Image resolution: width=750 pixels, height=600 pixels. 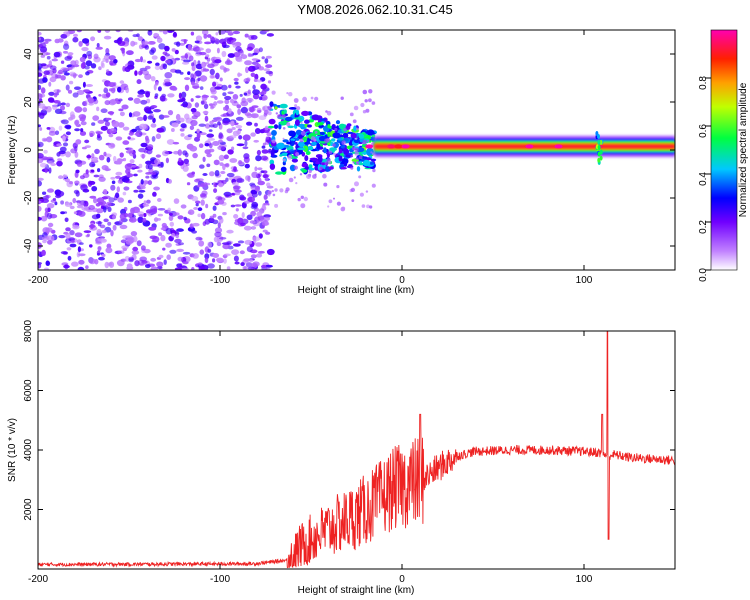 What do you see at coordinates (38, 280) in the screenshot?
I see `x-tick-label: -200` at bounding box center [38, 280].